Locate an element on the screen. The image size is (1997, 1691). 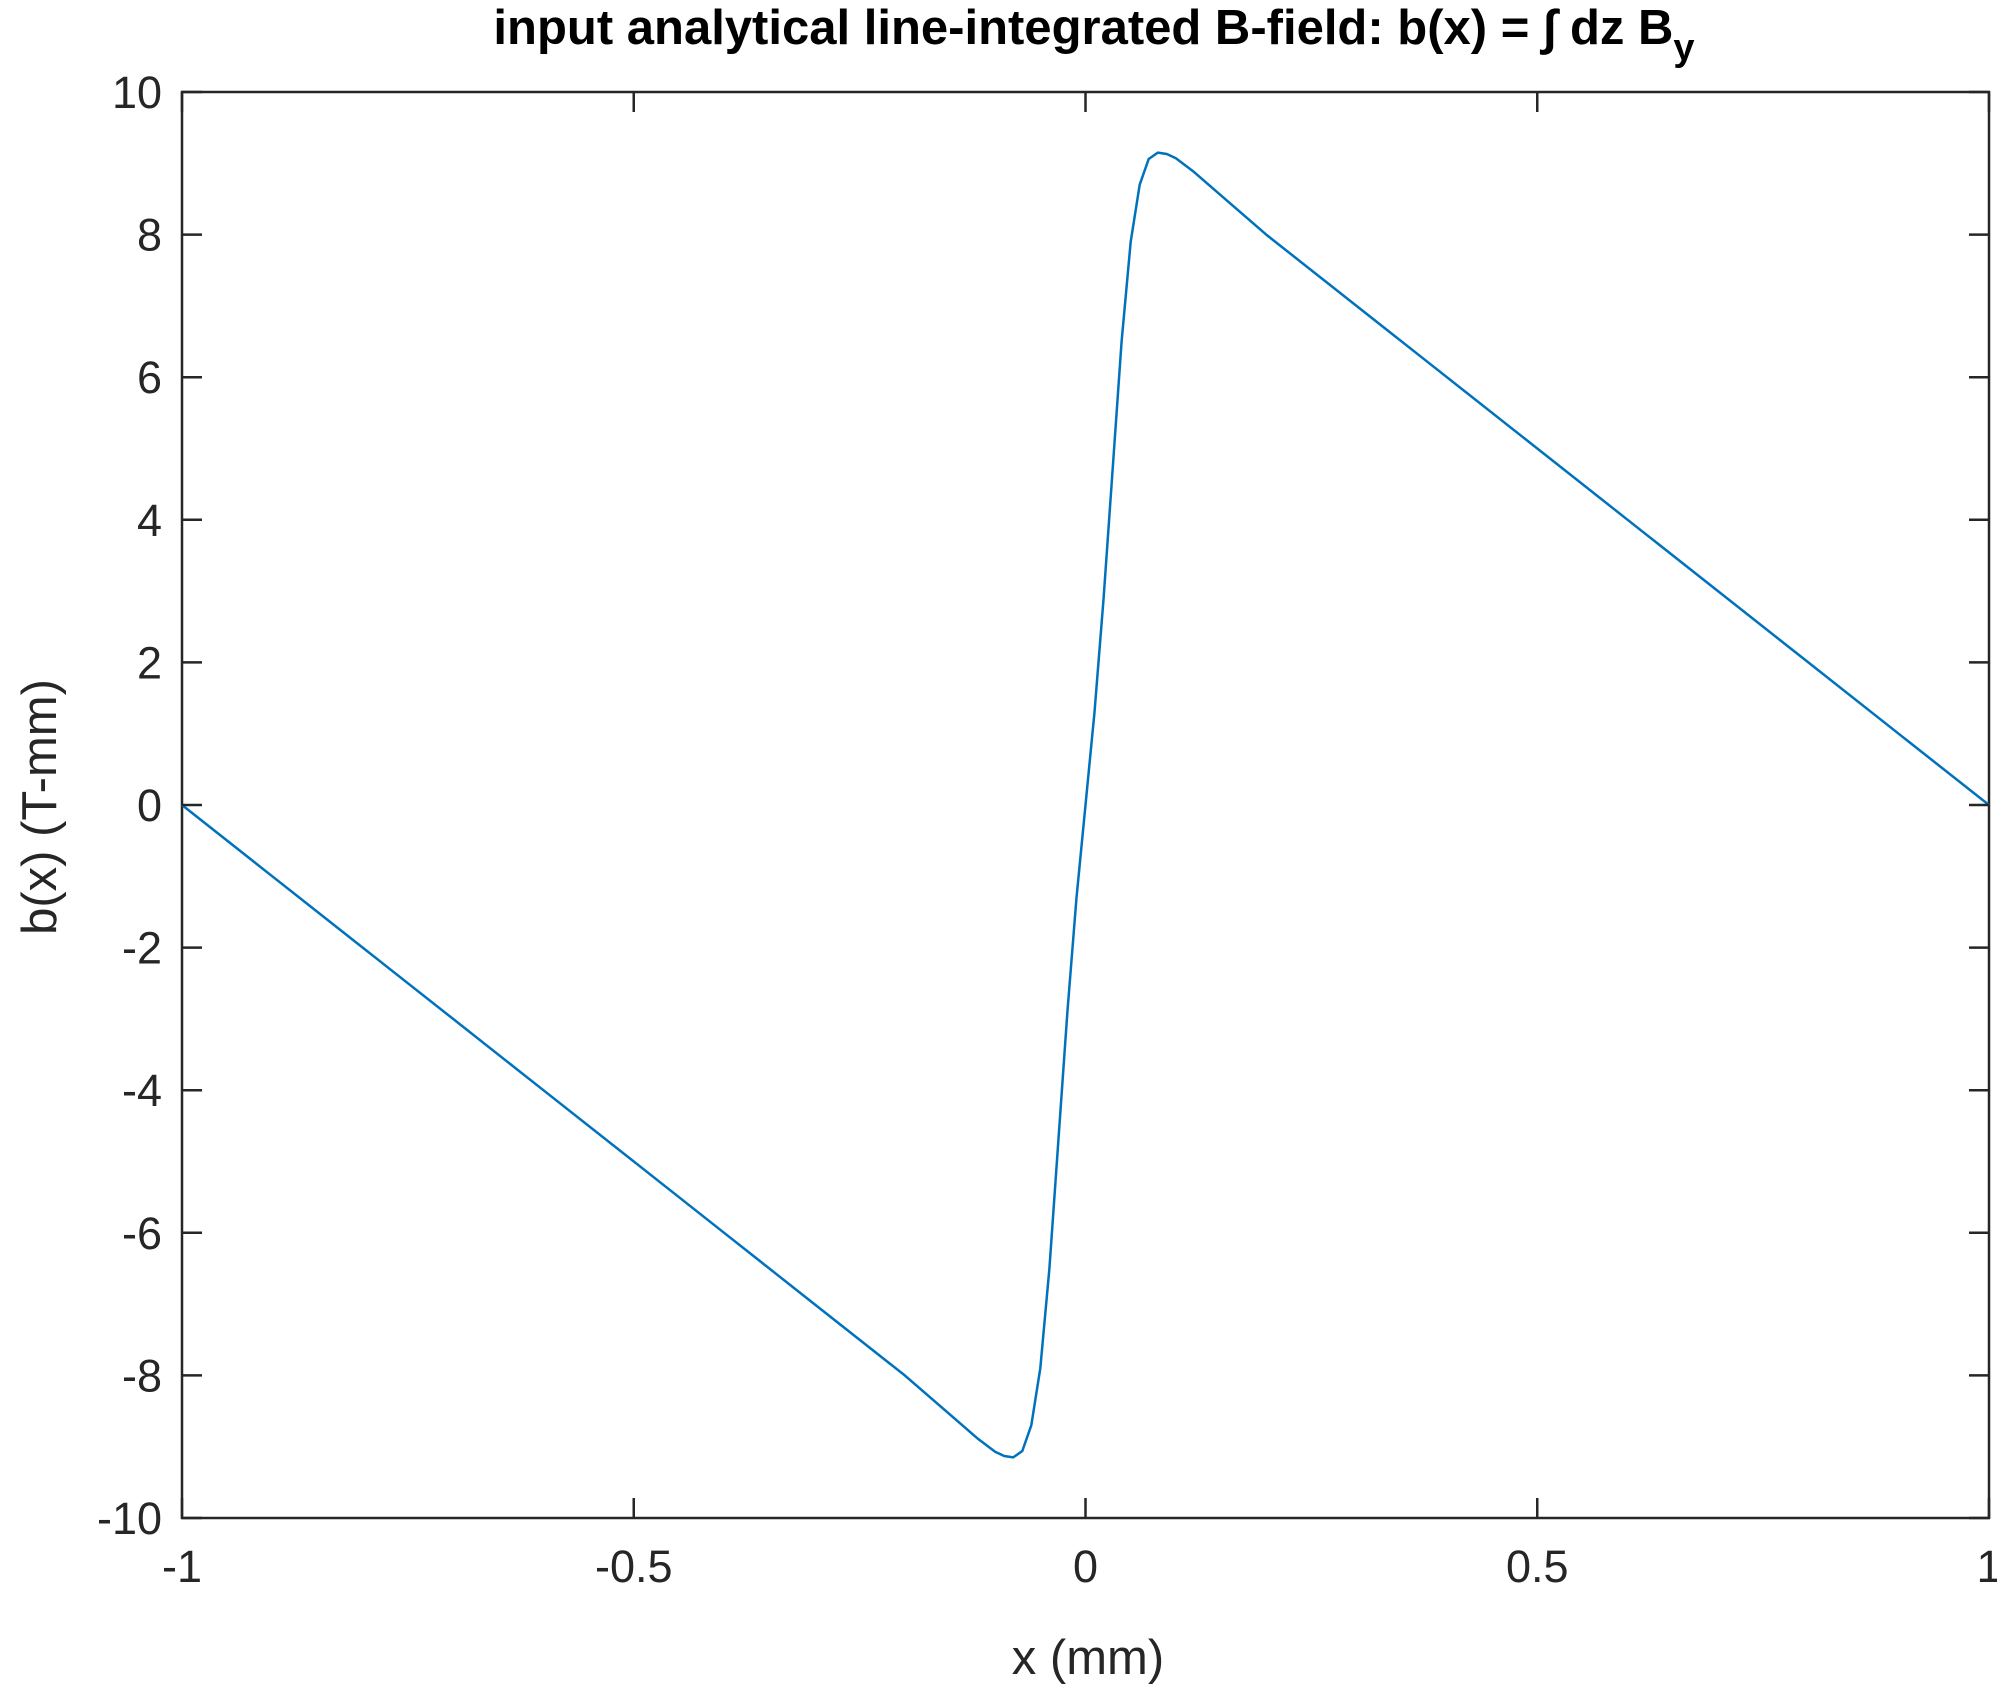
y-tick-label: -6 is located at coordinates (142, 1233).